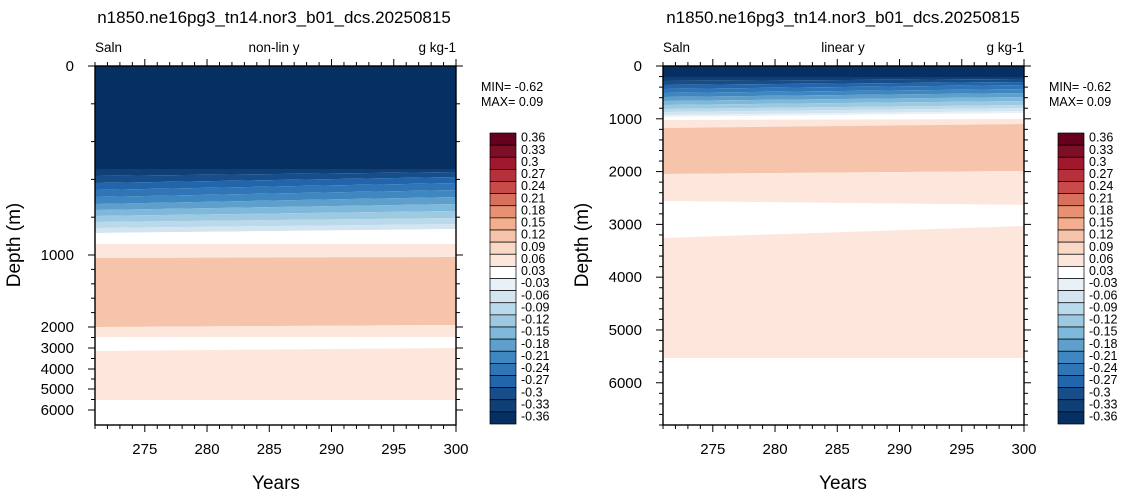 This screenshot has width=1132, height=496. Describe the element at coordinates (625, 383) in the screenshot. I see `right-y-tick-label: 6000` at that location.